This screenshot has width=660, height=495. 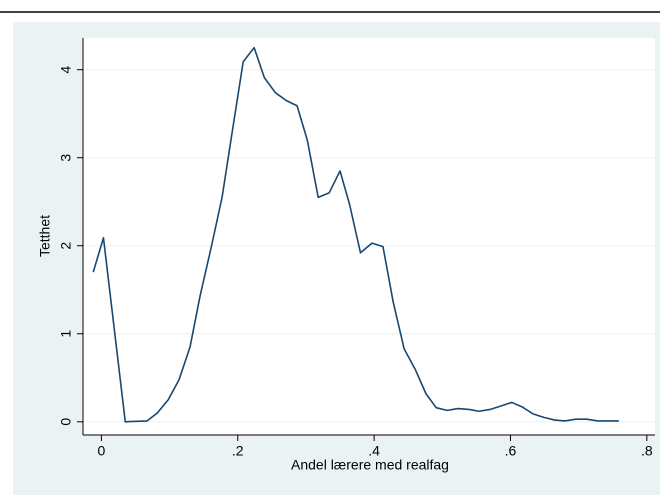 I want to click on y-tick-label: 2, so click(x=66, y=246).